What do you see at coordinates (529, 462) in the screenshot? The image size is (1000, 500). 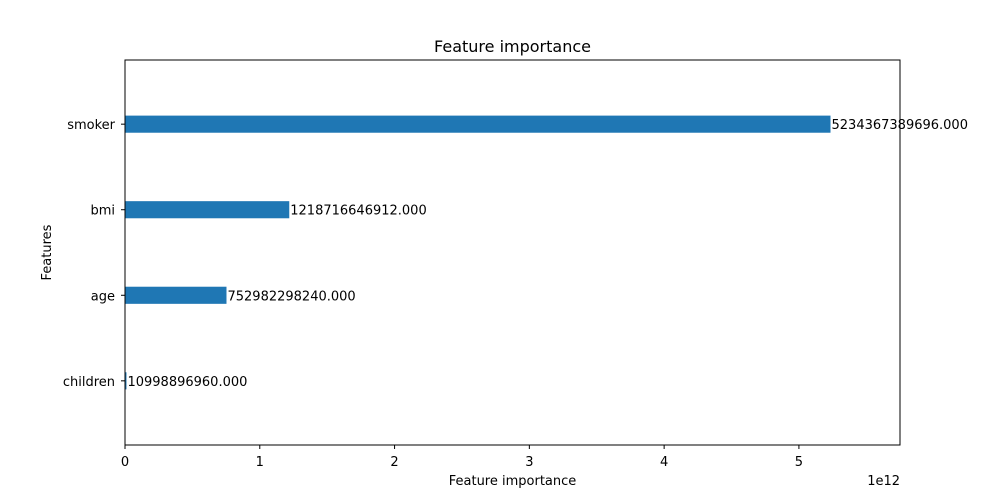 I see `x-tick-label-3: 3` at bounding box center [529, 462].